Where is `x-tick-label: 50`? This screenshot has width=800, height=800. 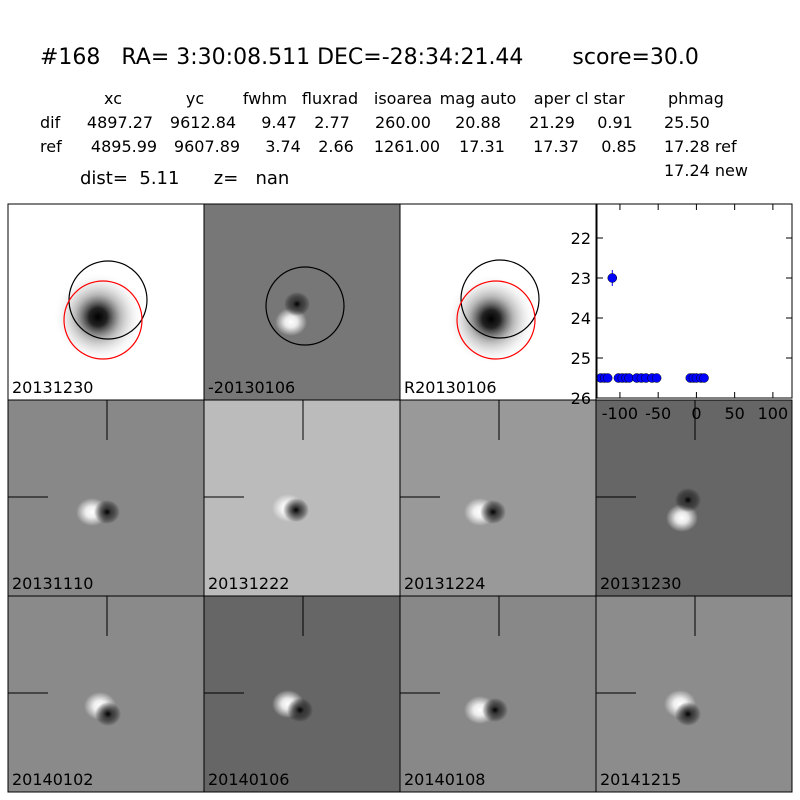 x-tick-label: 50 is located at coordinates (734, 413).